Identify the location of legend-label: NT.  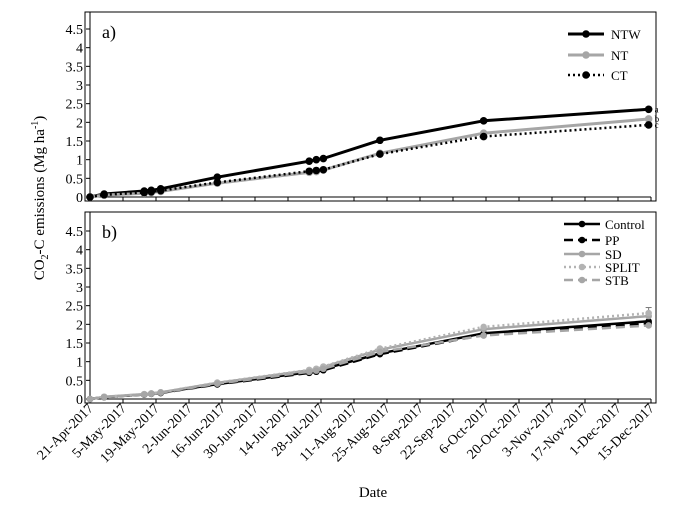
(619, 55).